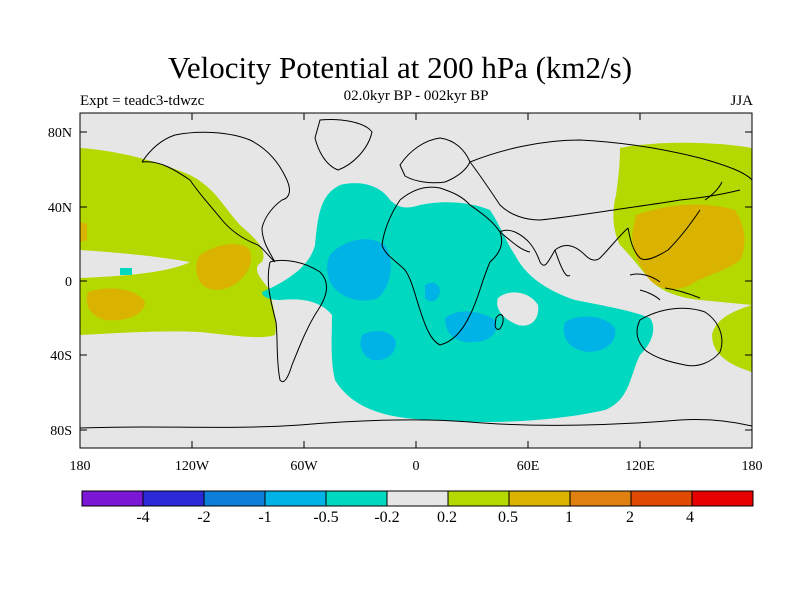 This screenshot has width=800, height=600. What do you see at coordinates (378, 345) in the screenshot?
I see `south-atlantic-negative-core` at bounding box center [378, 345].